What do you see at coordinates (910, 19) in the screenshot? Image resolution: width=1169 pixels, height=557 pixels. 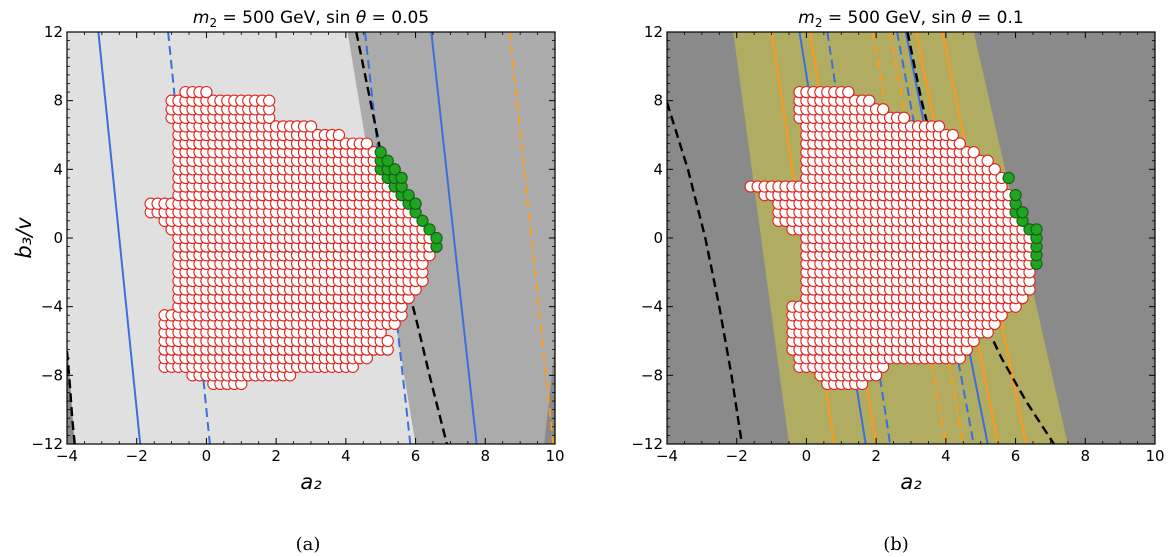 I see `chart-title: m2 = 500 GeV, sin θ = 0.1` at bounding box center [910, 19].